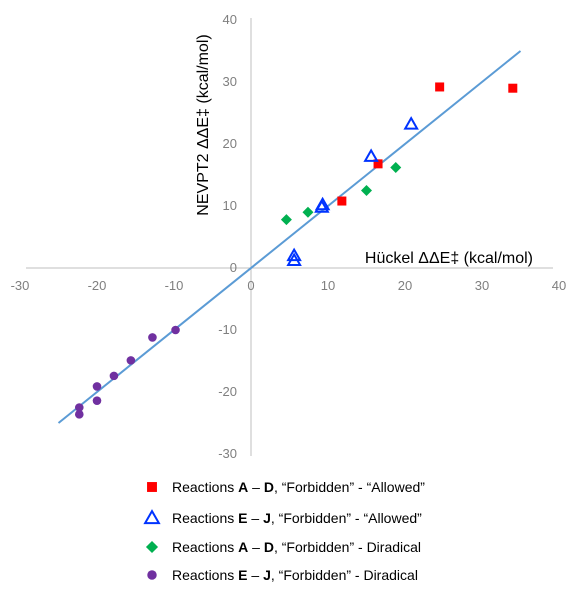 This screenshot has width=569, height=589. What do you see at coordinates (227, 236) in the screenshot?
I see `y-tick-labels: 40 30 20 10 0 -10 -20 -30` at bounding box center [227, 236].